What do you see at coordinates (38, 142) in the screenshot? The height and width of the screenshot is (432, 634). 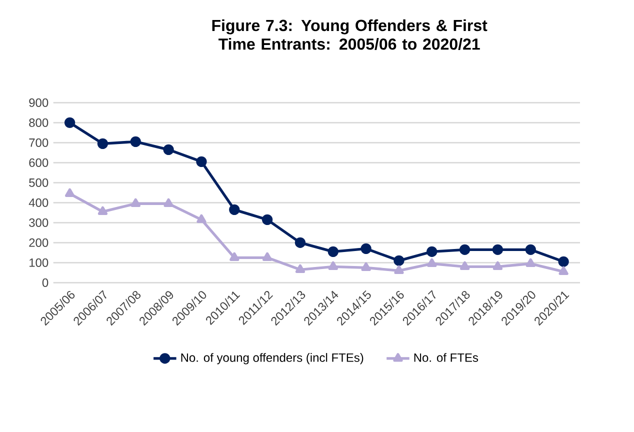 I see `y-tick-label: 700` at bounding box center [38, 142].